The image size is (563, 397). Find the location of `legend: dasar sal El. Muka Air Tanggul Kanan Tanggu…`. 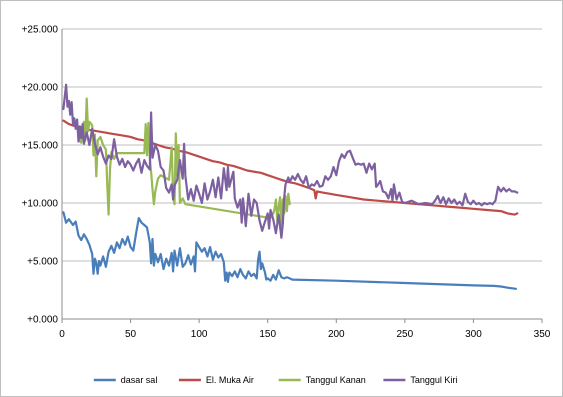

legend: dasar sal El. Muka Air Tanggul Kanan Tanggu… is located at coordinates (275, 380).